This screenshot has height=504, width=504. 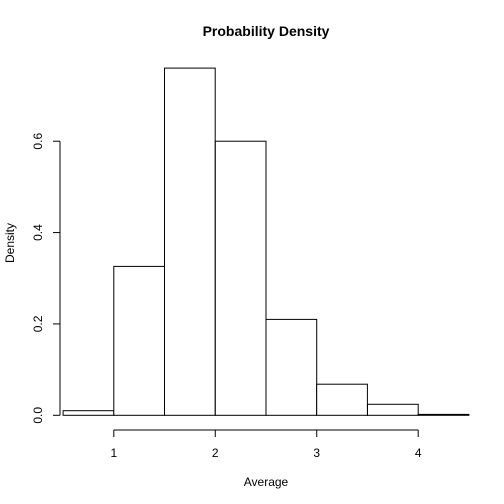 What do you see at coordinates (10, 243) in the screenshot?
I see `y-axis-label: Density` at bounding box center [10, 243].